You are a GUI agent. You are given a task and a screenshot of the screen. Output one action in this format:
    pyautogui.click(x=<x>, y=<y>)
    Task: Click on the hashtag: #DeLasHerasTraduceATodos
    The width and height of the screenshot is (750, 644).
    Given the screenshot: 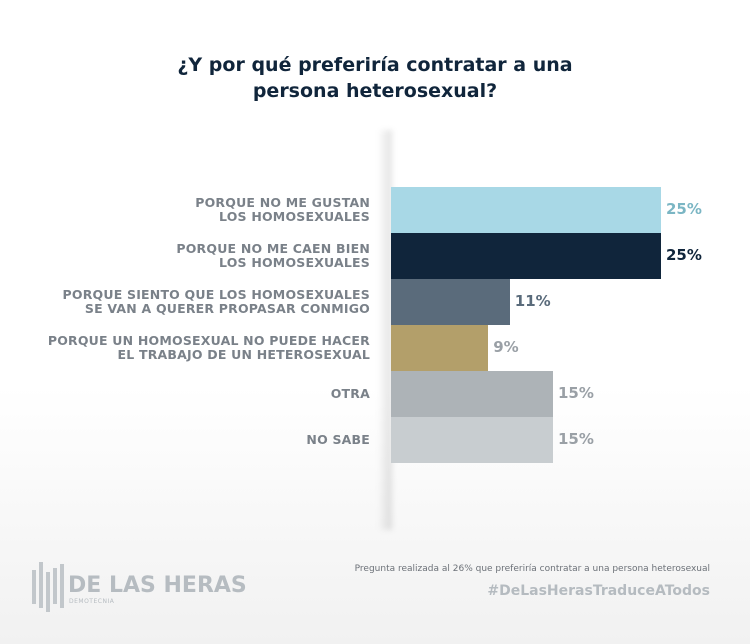 What is the action you would take?
    pyautogui.click(x=598, y=591)
    